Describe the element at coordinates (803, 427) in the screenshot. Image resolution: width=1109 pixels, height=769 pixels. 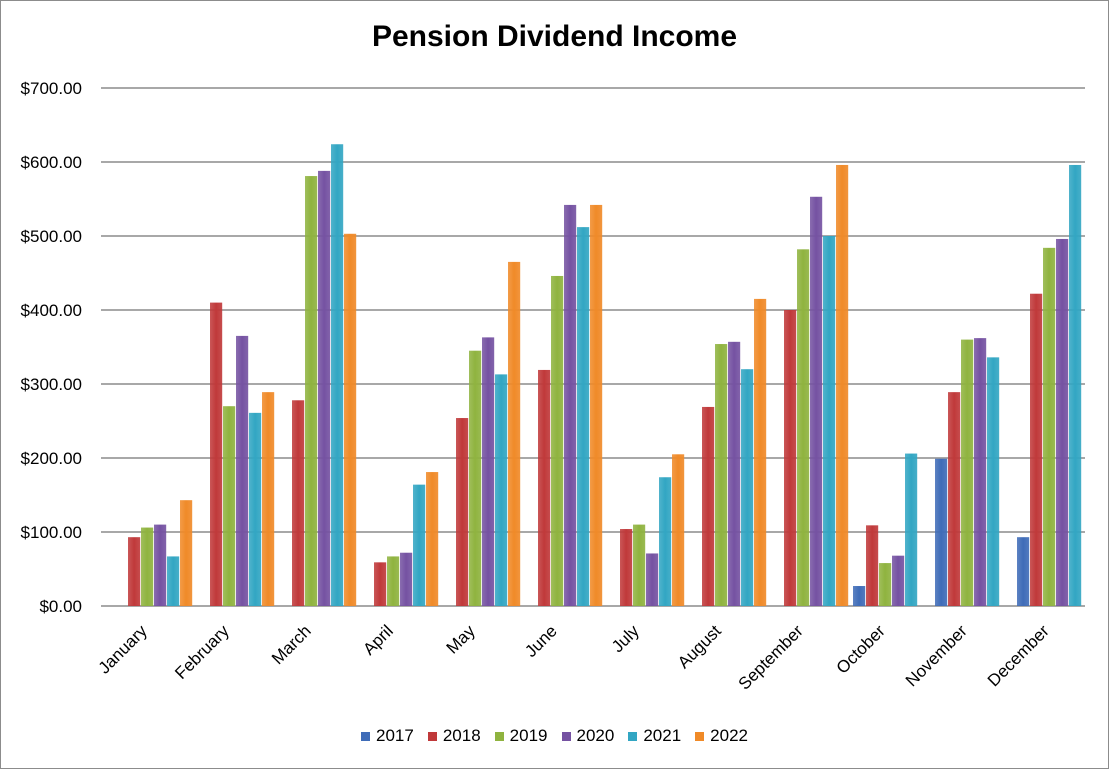
I see `bar-2019-september` at that location.